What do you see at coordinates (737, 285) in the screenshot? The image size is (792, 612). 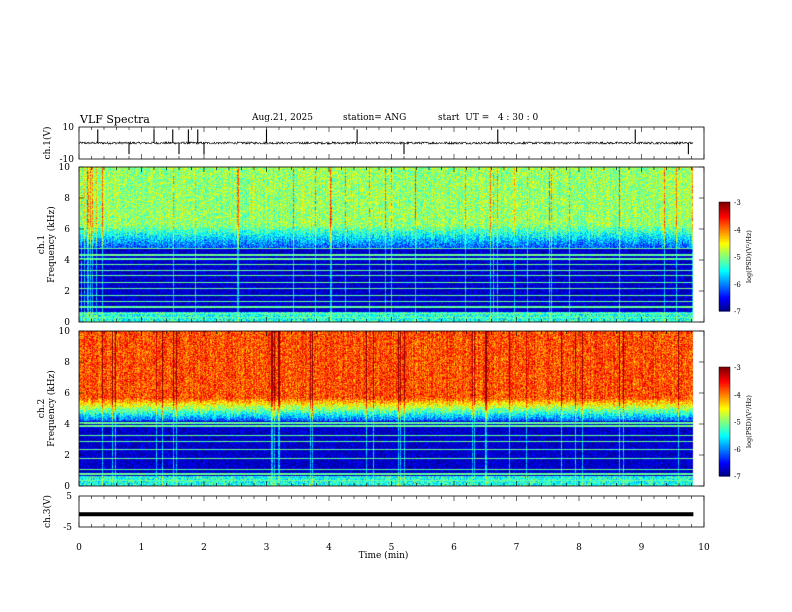 I see `ch1-spectrogram-colorbar-tick-label: -6` at bounding box center [737, 285].